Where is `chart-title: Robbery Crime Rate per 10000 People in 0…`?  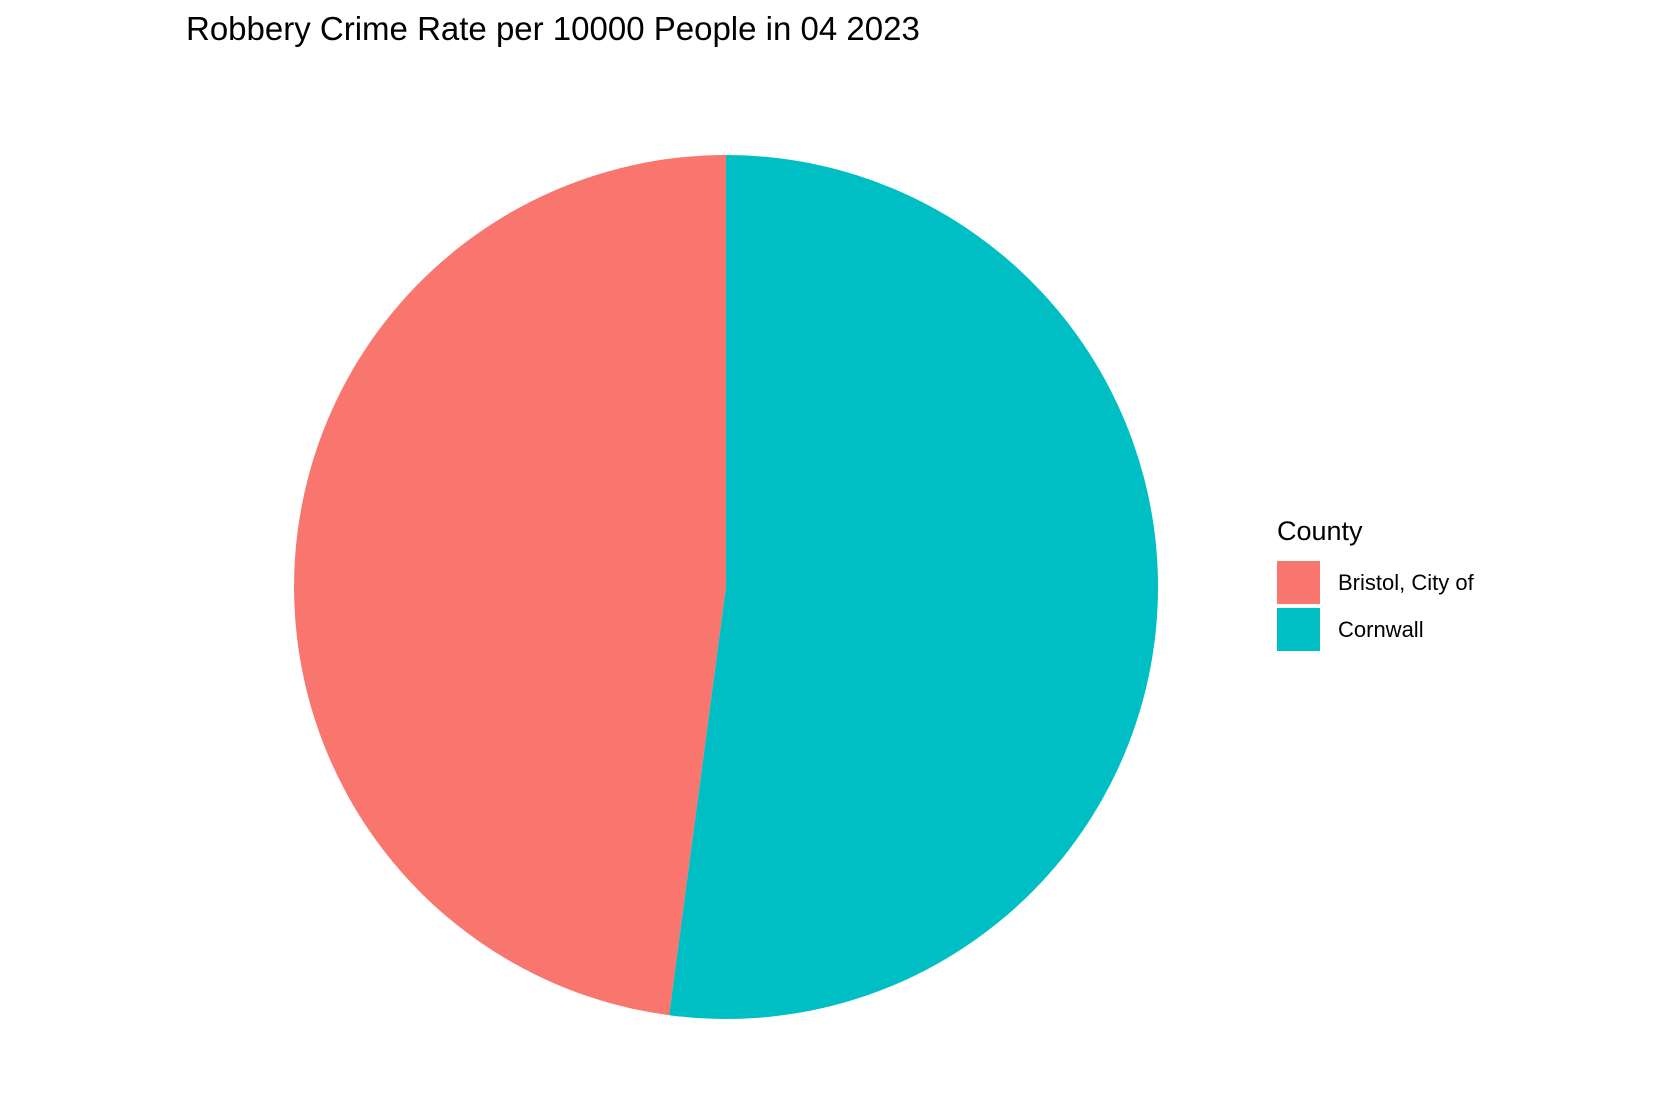 chart-title: Robbery Crime Rate per 10000 People in 0… is located at coordinates (553, 28).